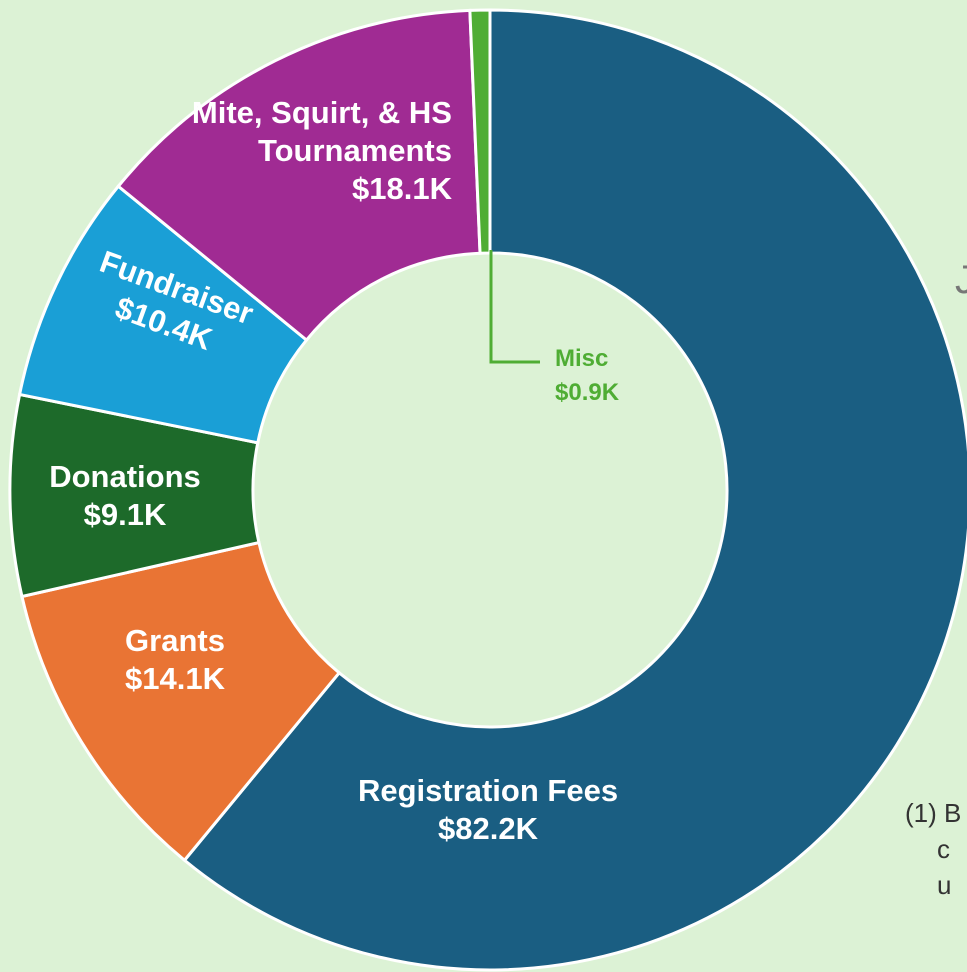 The height and width of the screenshot is (972, 967). What do you see at coordinates (615, 376) in the screenshot?
I see `slice-label: Misc $0.9K` at bounding box center [615, 376].